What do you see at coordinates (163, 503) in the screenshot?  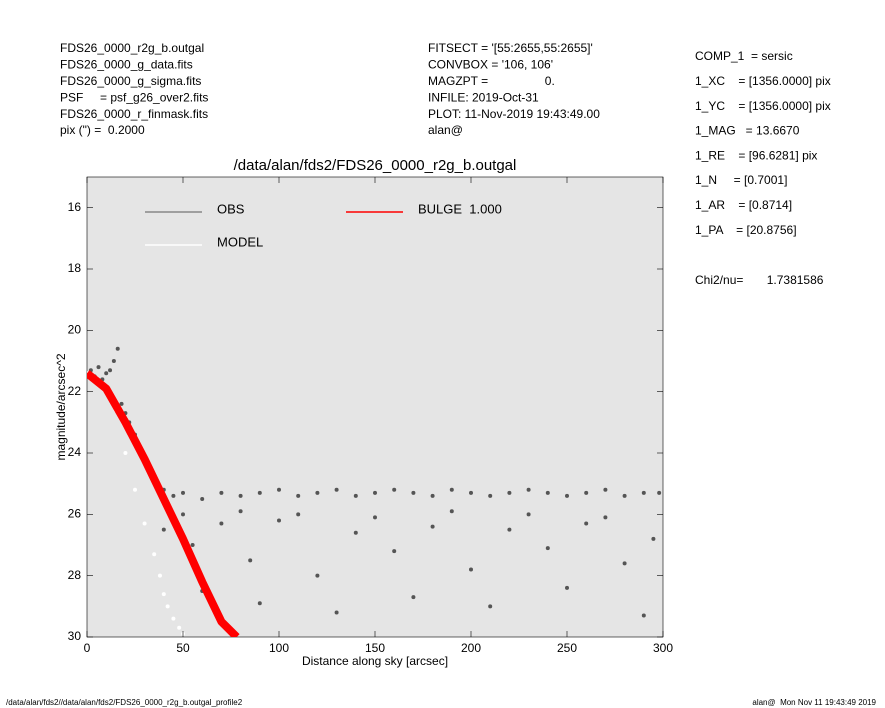 I see `model-line` at bounding box center [163, 503].